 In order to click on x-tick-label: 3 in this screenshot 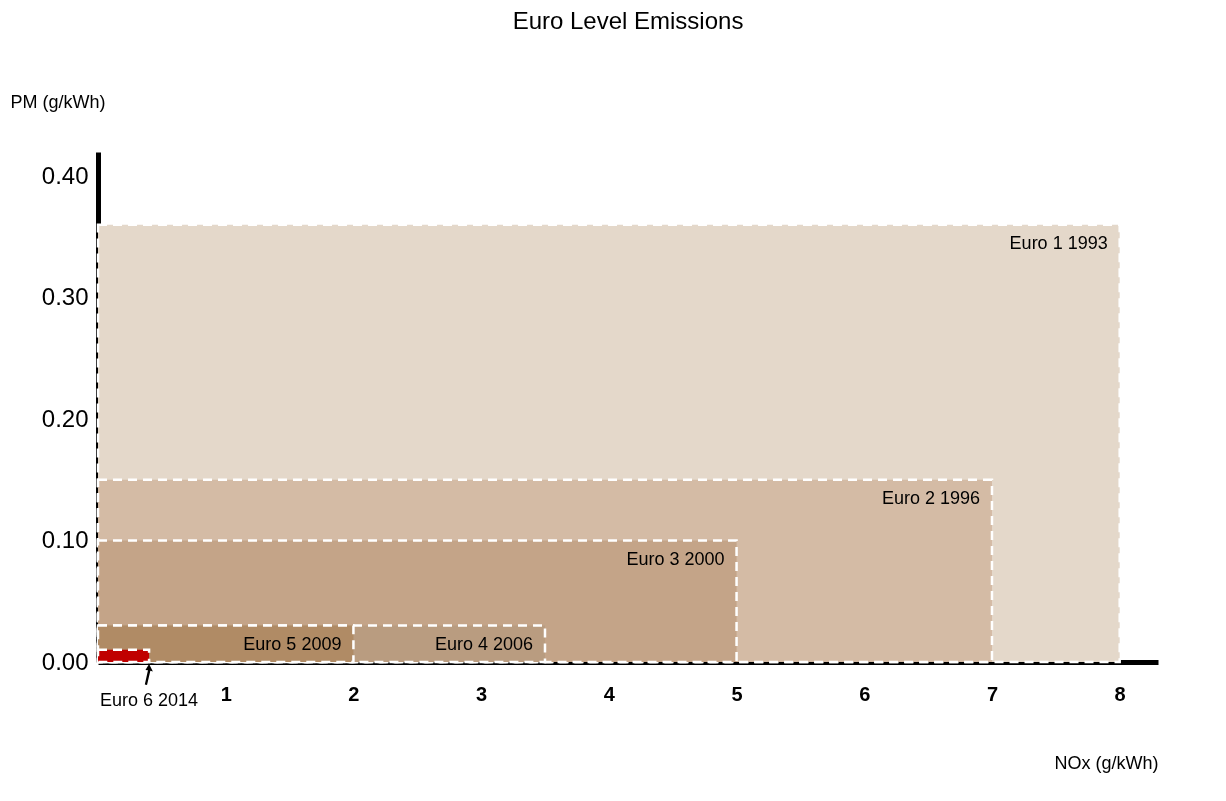, I will do `click(482, 693)`.